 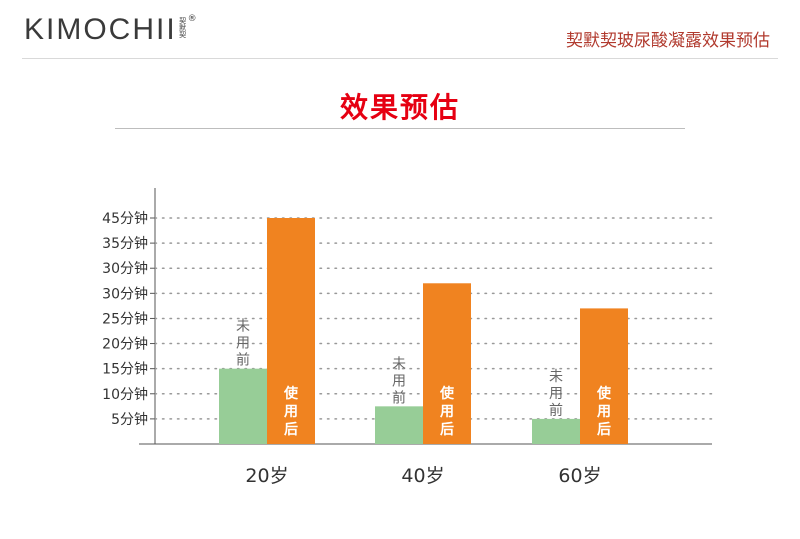 What do you see at coordinates (400, 58) in the screenshot?
I see `header-divider` at bounding box center [400, 58].